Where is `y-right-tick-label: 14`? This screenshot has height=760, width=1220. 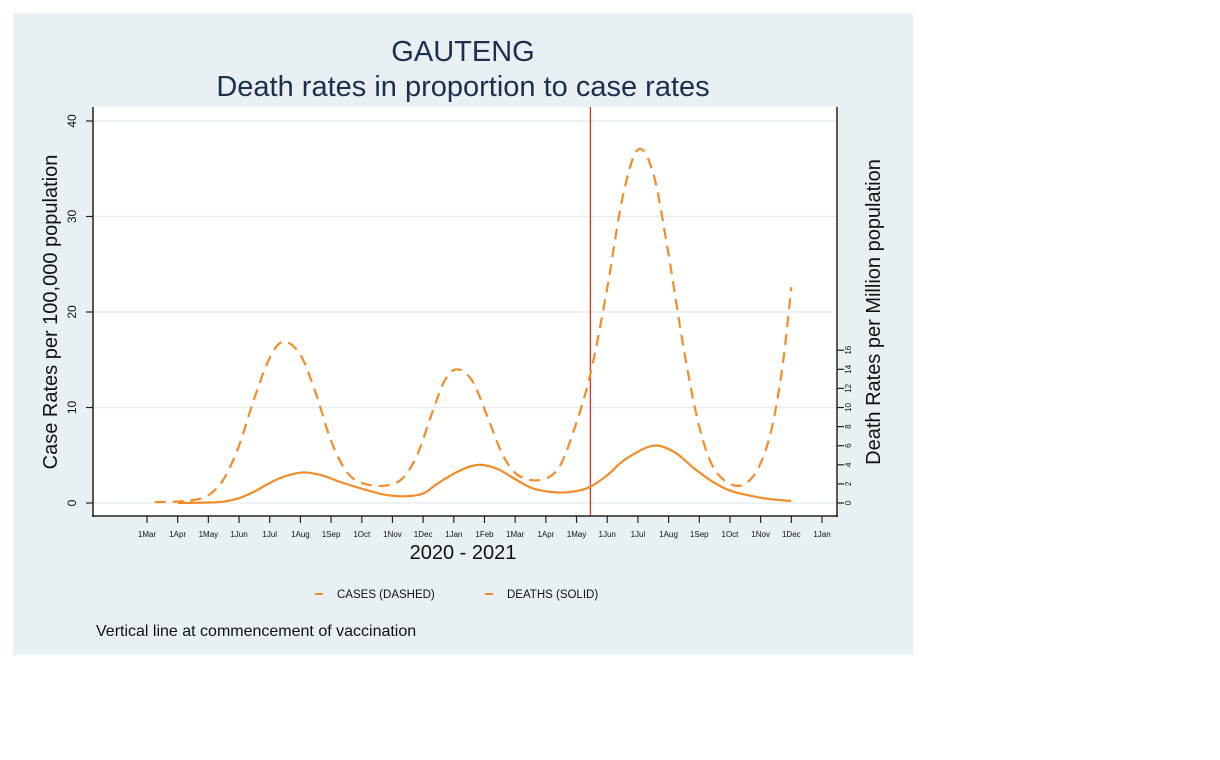
y-right-tick-label: 14 is located at coordinates (848, 368).